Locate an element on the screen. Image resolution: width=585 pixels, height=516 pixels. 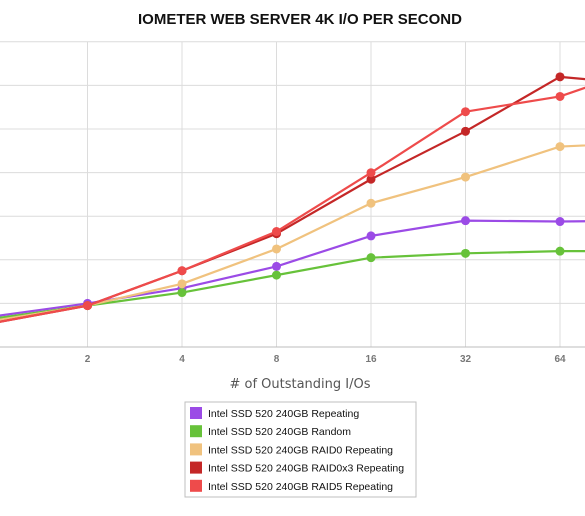
x-tick-label: 4 is located at coordinates (182, 359).